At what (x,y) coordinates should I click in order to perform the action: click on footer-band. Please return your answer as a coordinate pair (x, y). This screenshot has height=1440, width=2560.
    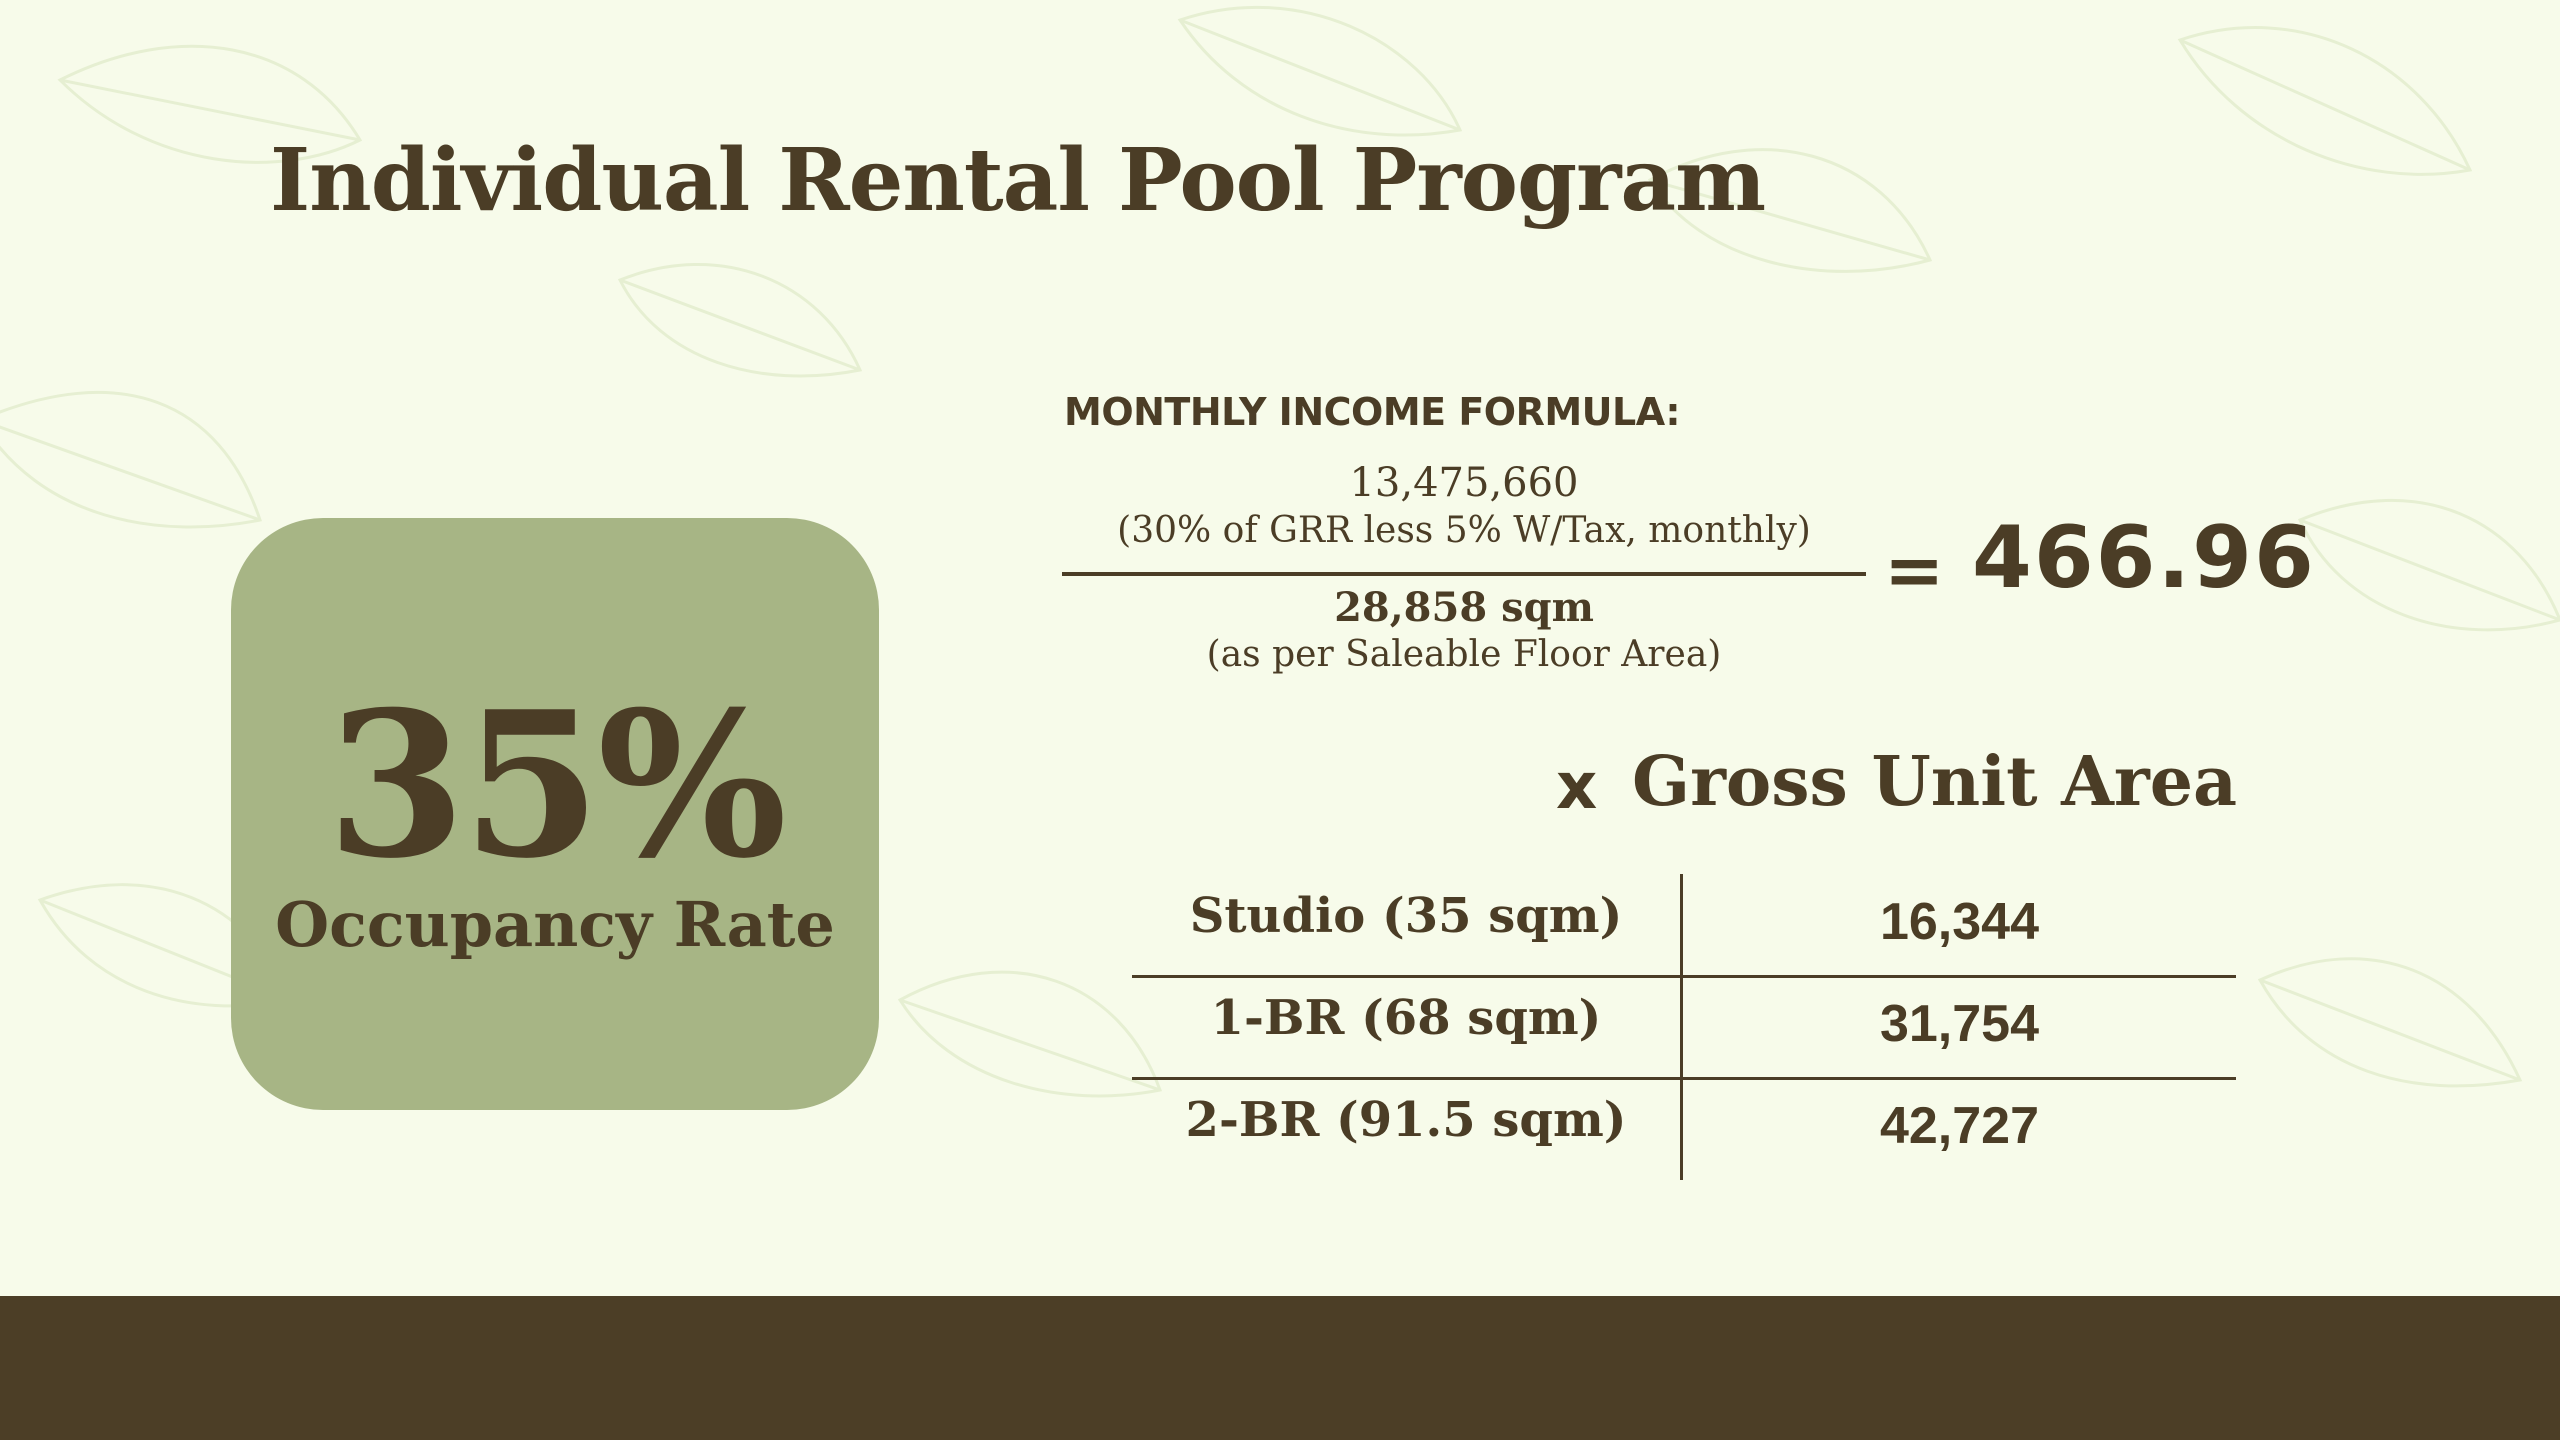
    Looking at the image, I should click on (1280, 1368).